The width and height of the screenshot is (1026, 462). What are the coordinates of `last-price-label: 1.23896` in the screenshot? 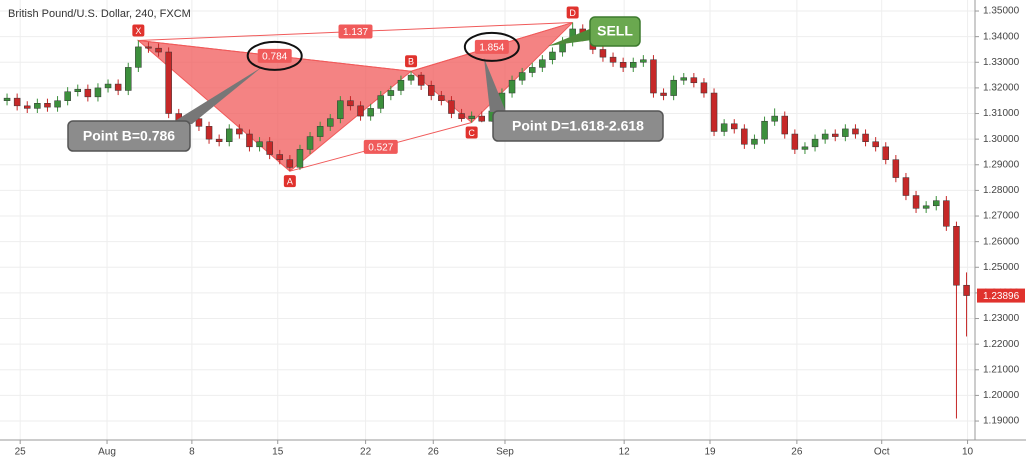 It's located at (1001, 296).